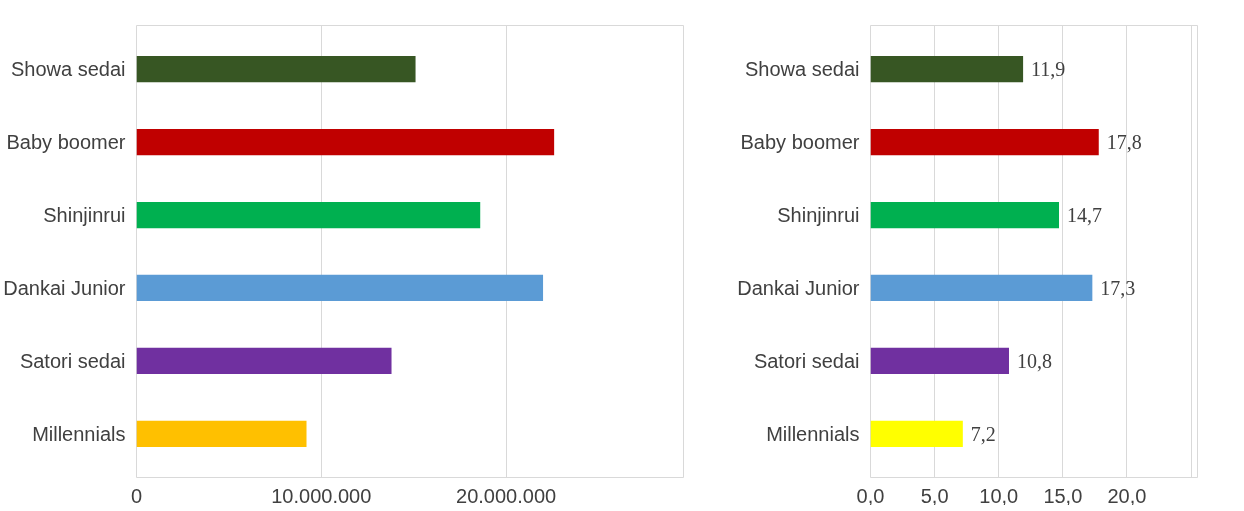 This screenshot has height=511, width=1244. I want to click on data-label: 10,8, so click(1034, 360).